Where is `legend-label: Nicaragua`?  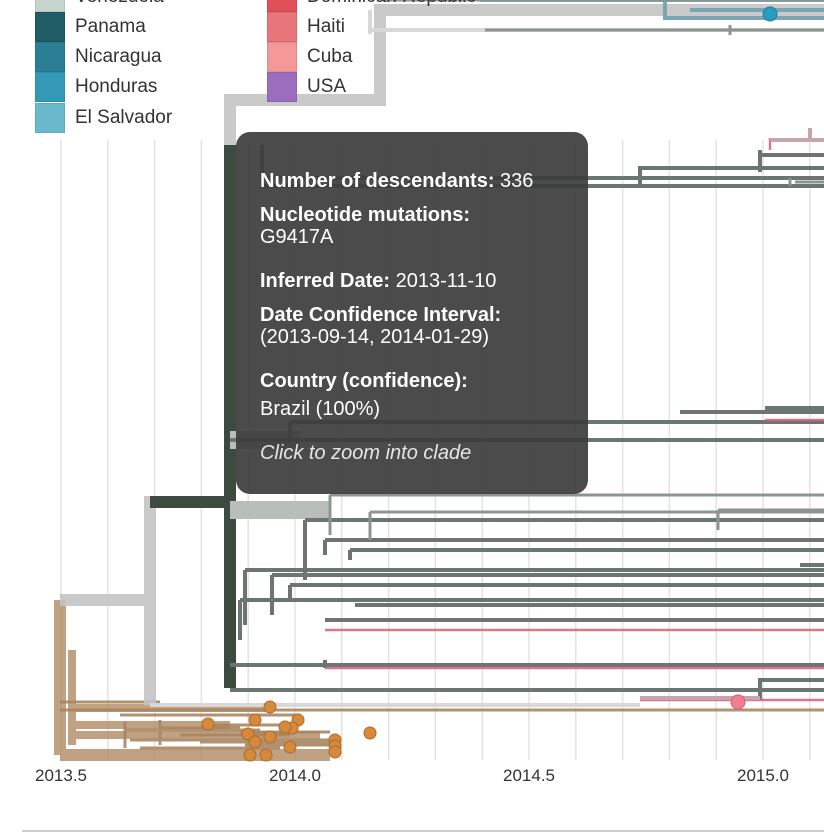
legend-label: Nicaragua is located at coordinates (118, 56).